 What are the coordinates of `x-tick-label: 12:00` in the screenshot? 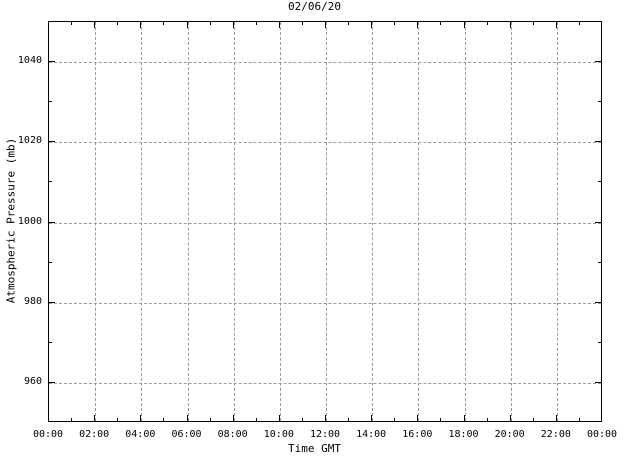 It's located at (325, 434).